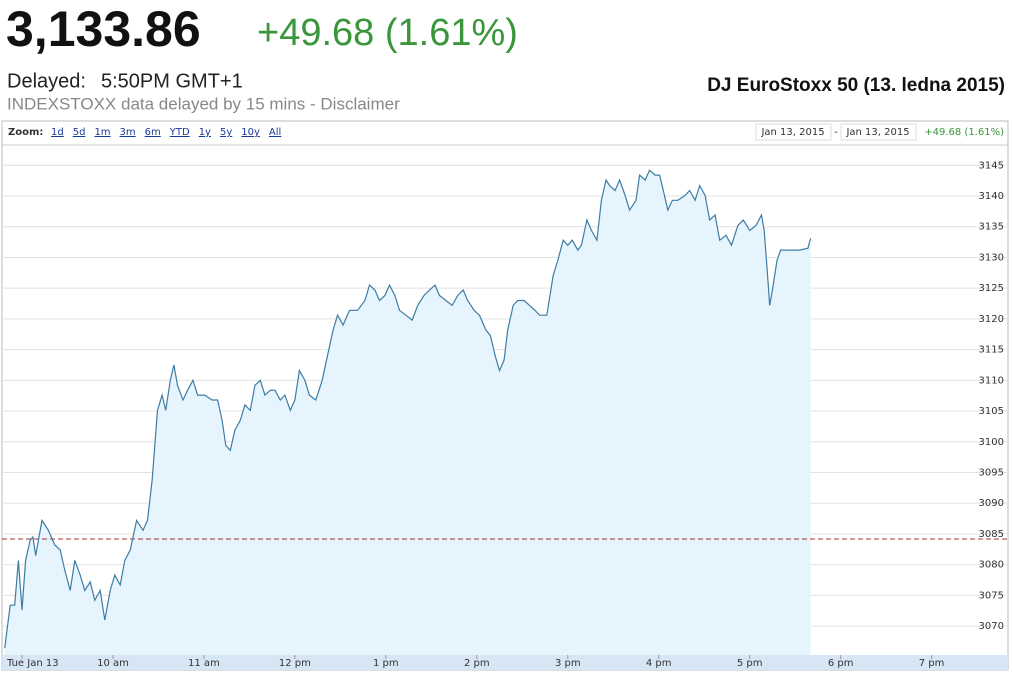 The width and height of the screenshot is (1012, 673). Describe the element at coordinates (102, 132) in the screenshot. I see `zoom-option: 1m` at that location.